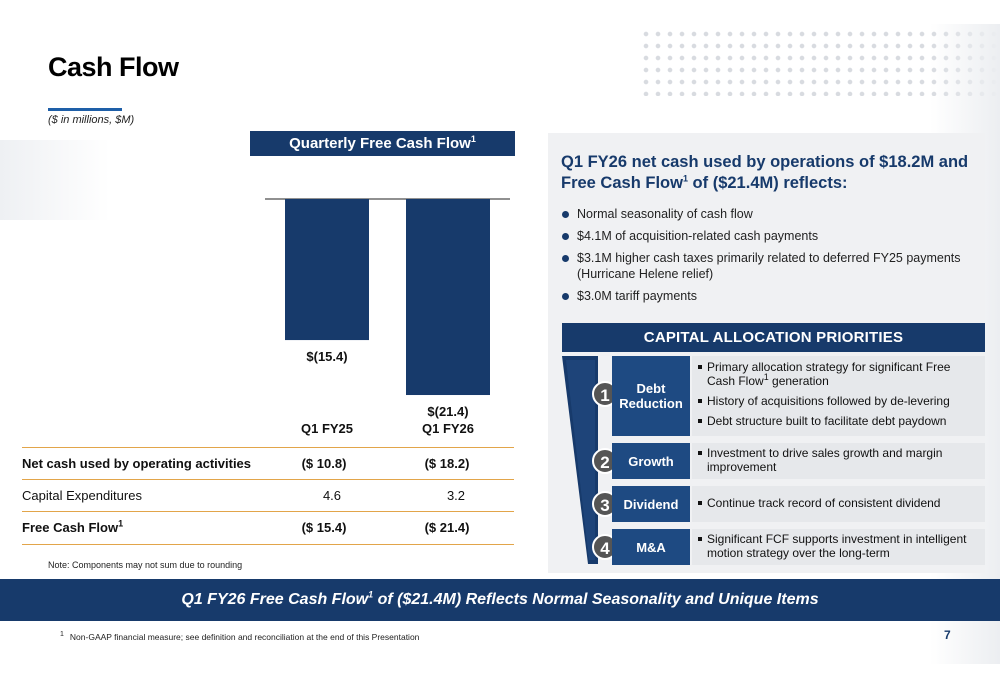  Describe the element at coordinates (447, 527) in the screenshot. I see `table-cell: ($ 21.4)` at that location.